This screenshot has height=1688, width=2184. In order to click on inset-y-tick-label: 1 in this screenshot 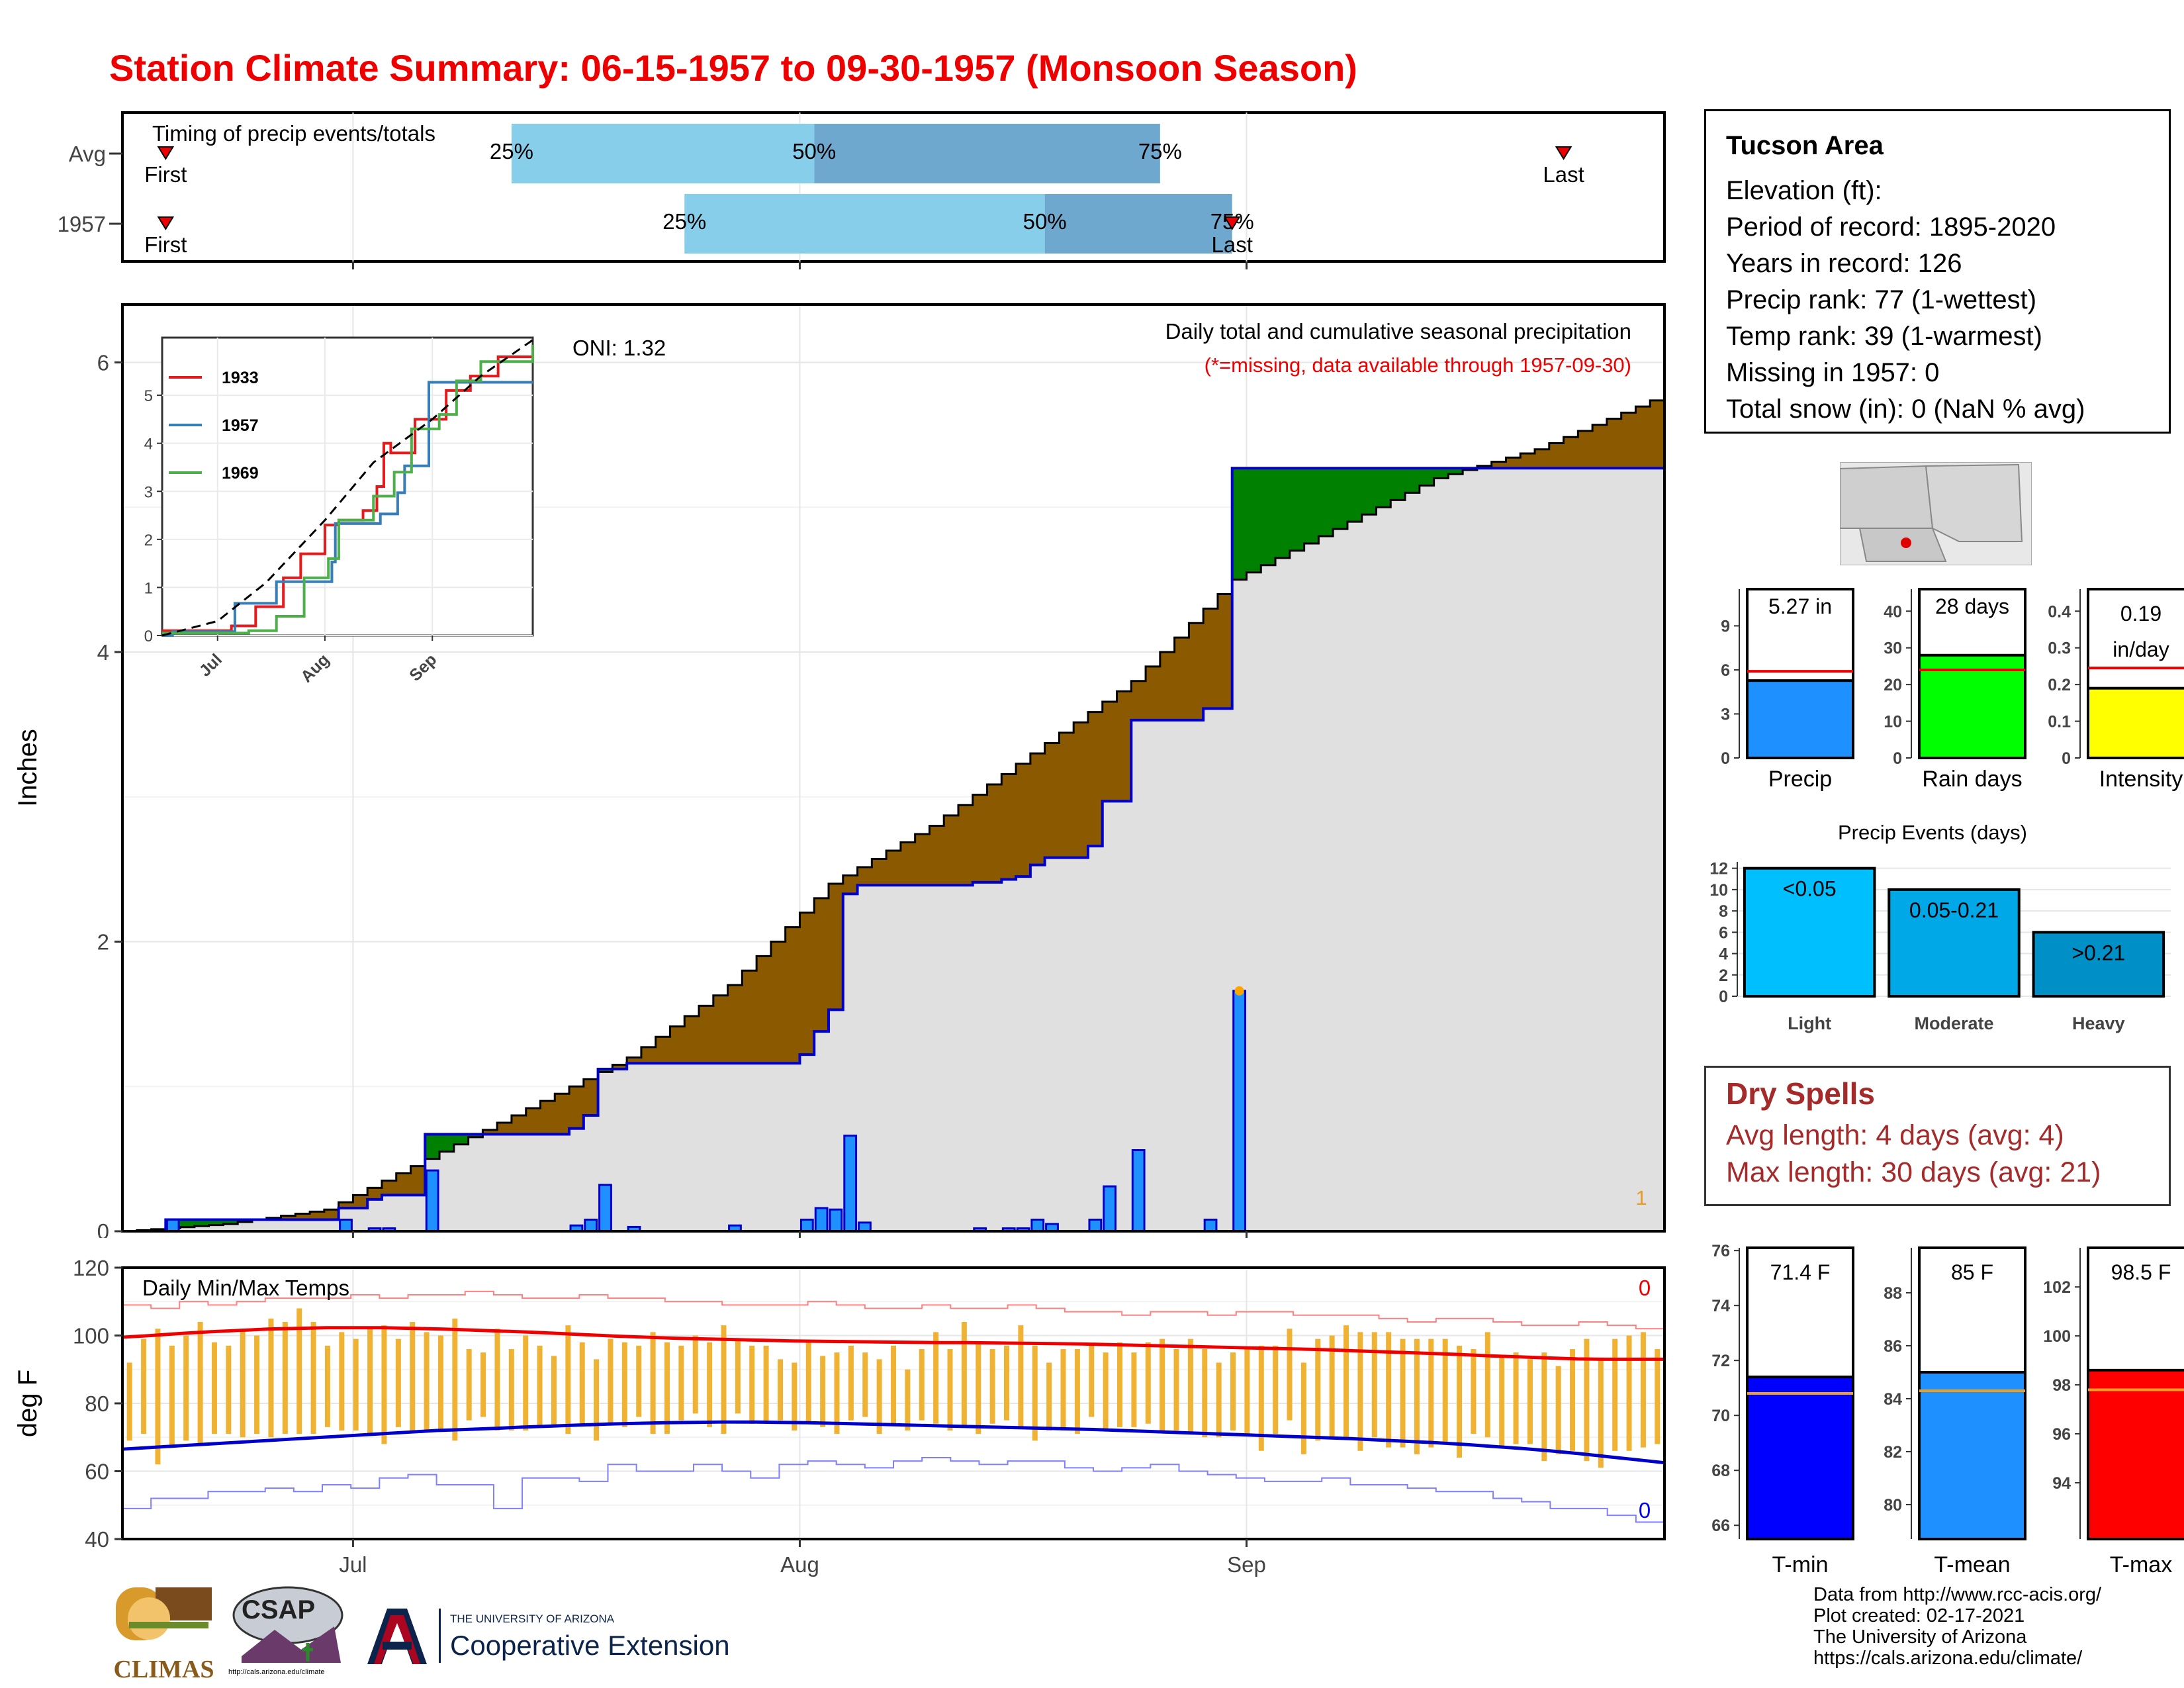, I will do `click(148, 588)`.